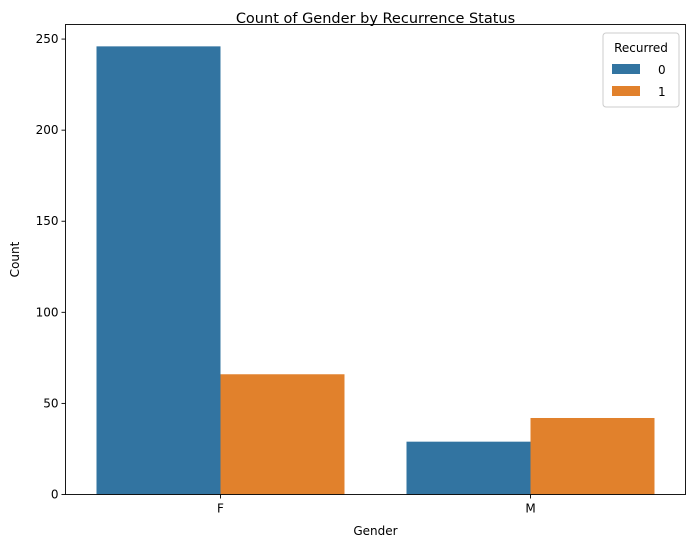 The image size is (695, 551). What do you see at coordinates (47, 39) in the screenshot?
I see `y-tick-label: 250` at bounding box center [47, 39].